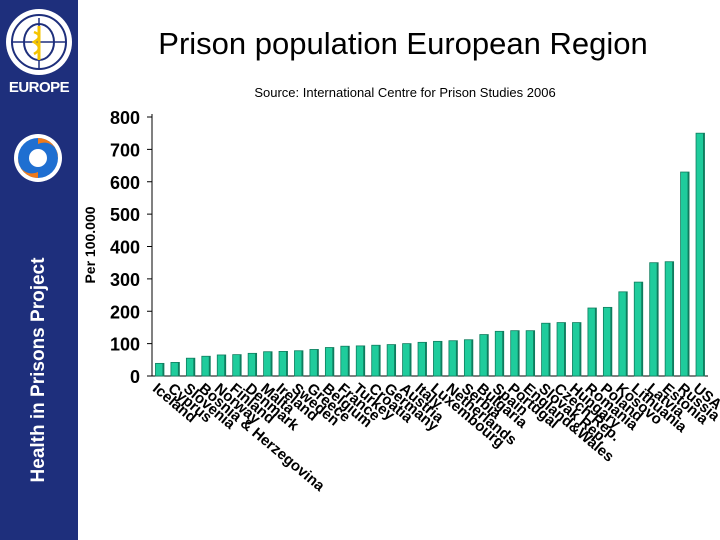 This screenshot has width=720, height=540. I want to click on who-emblem-icon, so click(39, 42).